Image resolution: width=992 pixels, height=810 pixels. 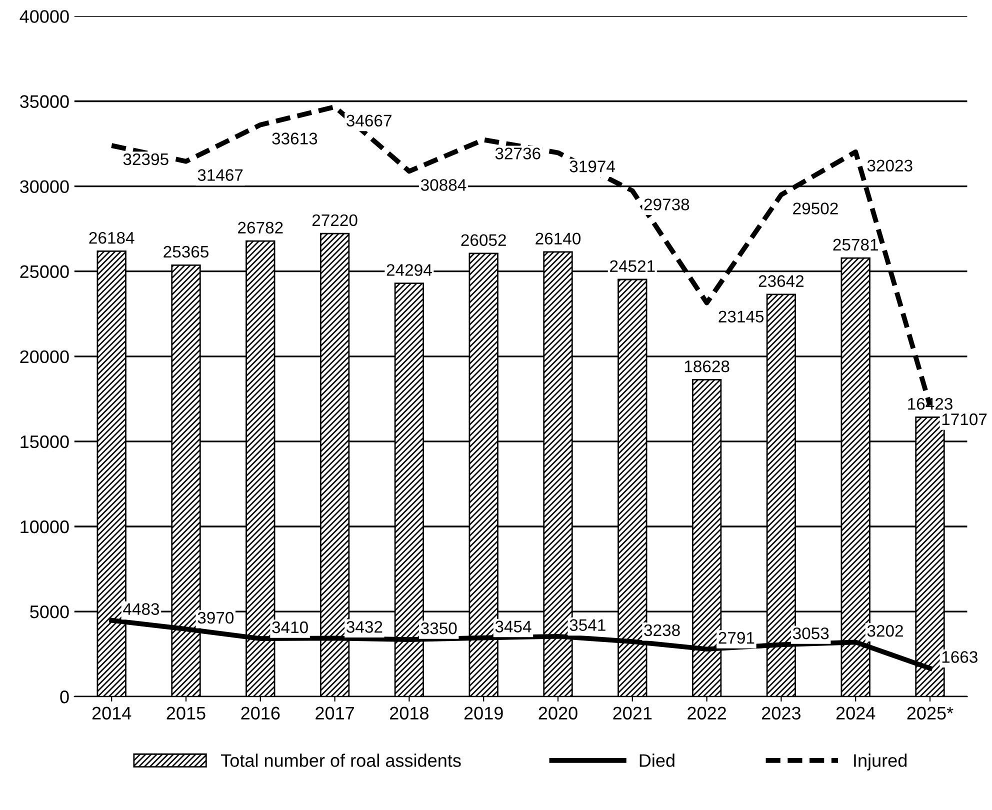 What do you see at coordinates (667, 204) in the screenshot?
I see `data-label: 29738` at bounding box center [667, 204].